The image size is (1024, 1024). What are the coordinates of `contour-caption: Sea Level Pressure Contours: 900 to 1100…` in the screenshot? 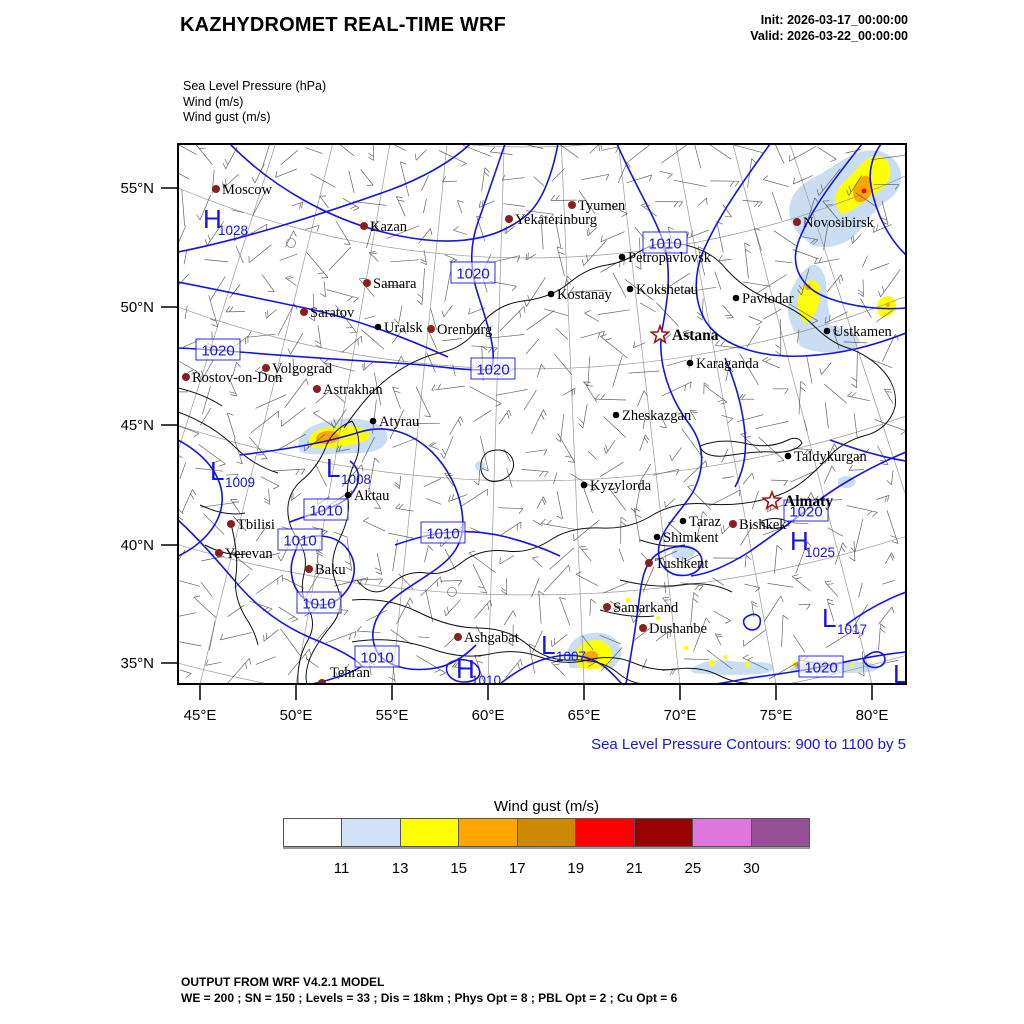 It's located at (748, 744).